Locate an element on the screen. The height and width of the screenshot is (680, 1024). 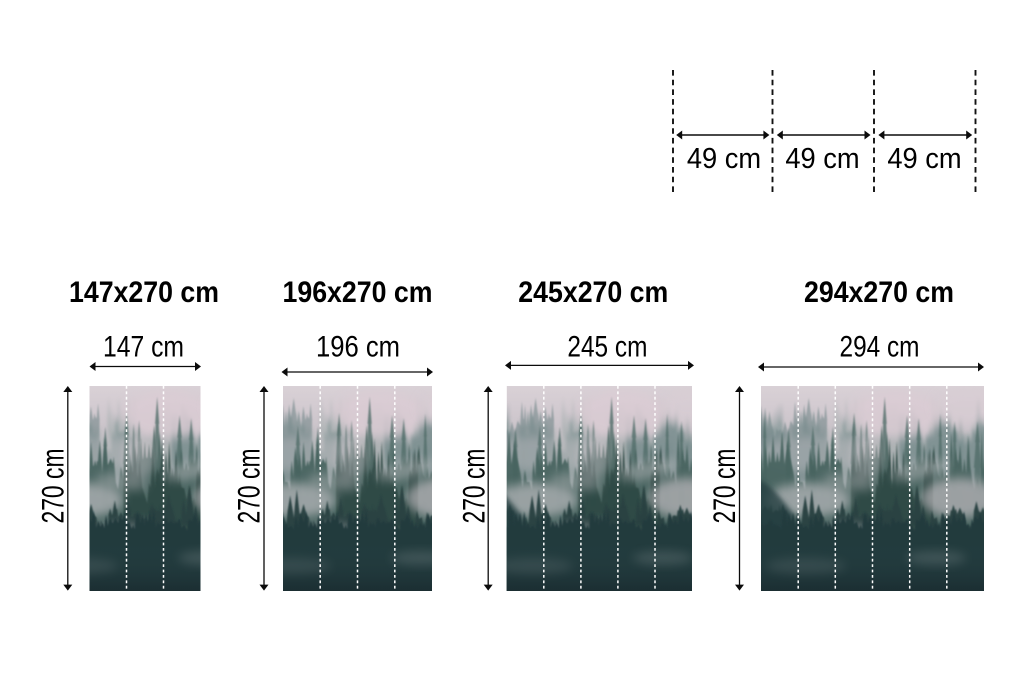
svg-text: 147x270 cm is located at coordinates (144, 292).